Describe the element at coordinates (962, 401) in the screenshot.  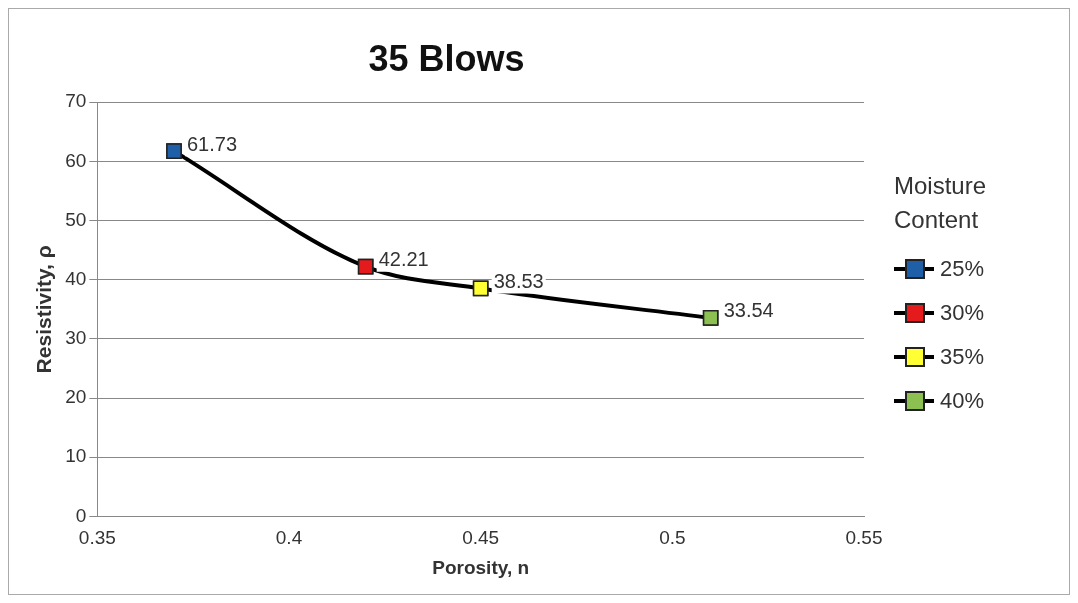
I see `legend-label: 40%` at that location.